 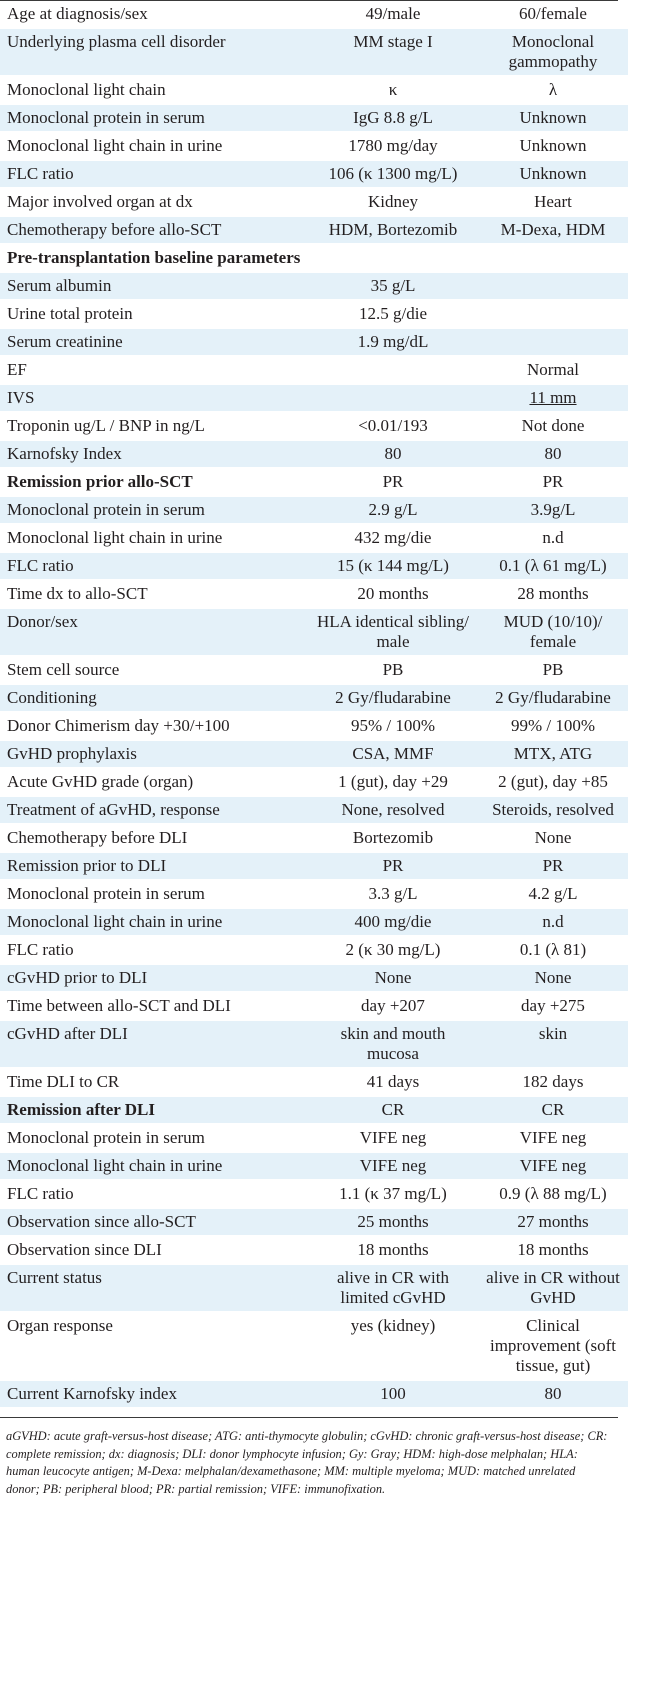 What do you see at coordinates (314, 398) in the screenshot?
I see `table-row: IVS 11 mm` at bounding box center [314, 398].